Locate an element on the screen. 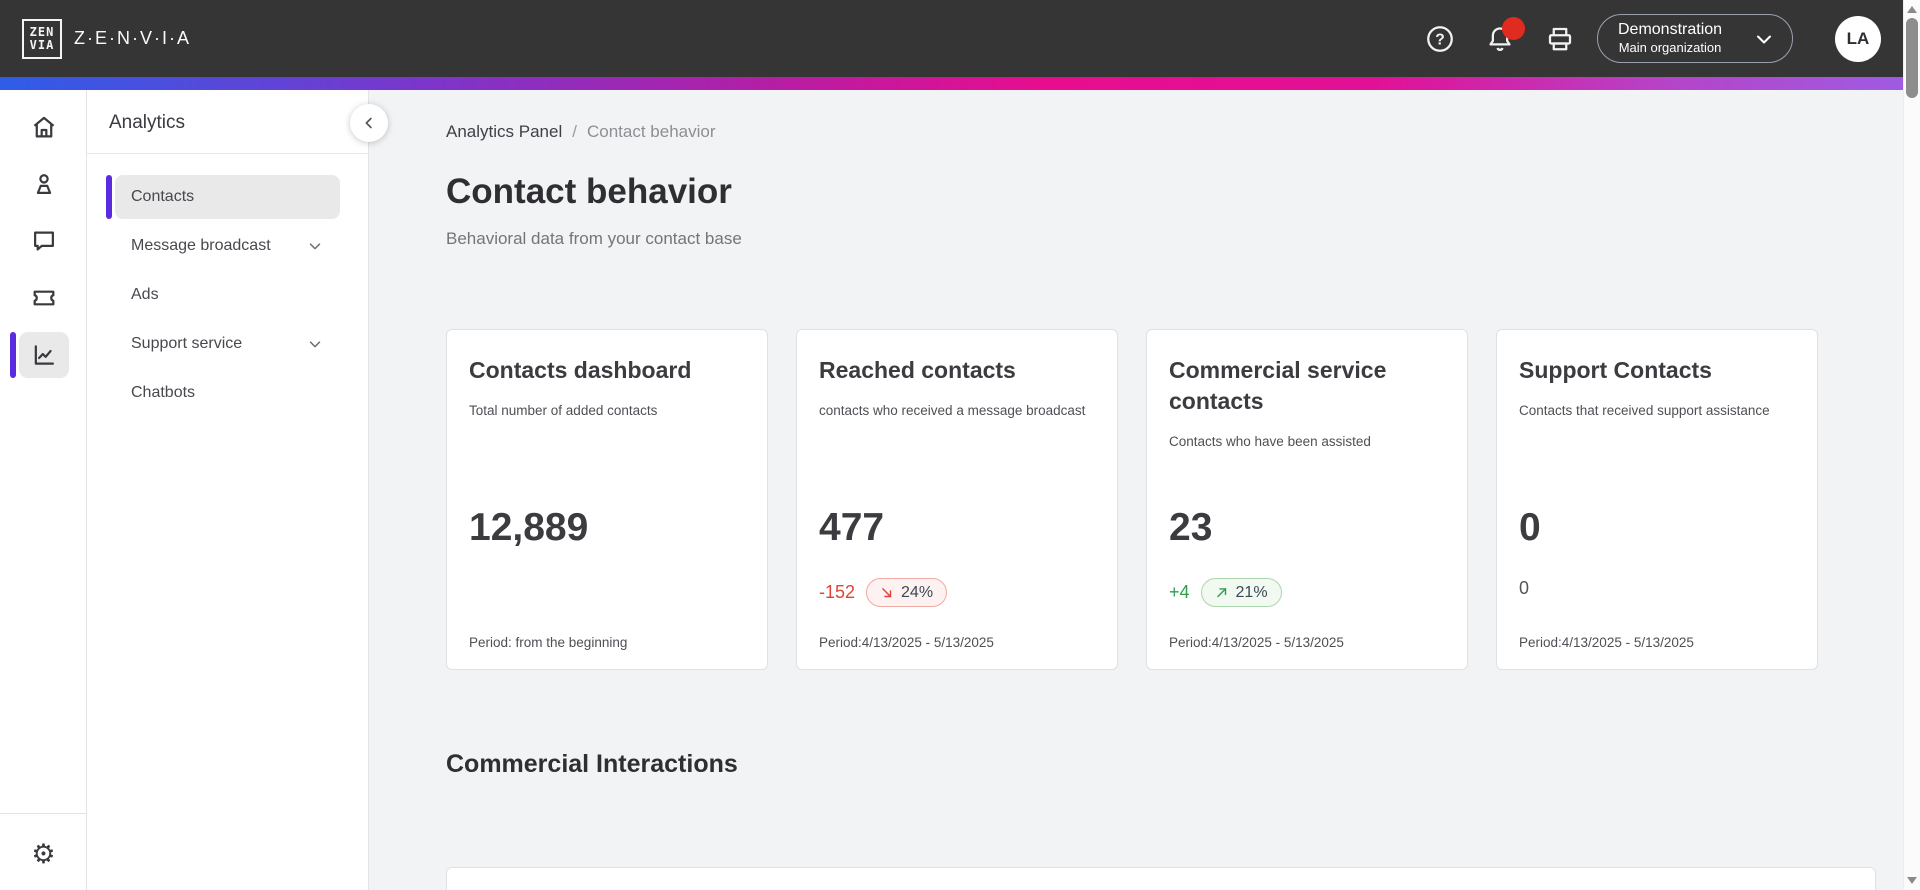 This screenshot has height=890, width=1920. card-title: Reached contacts is located at coordinates (917, 370).